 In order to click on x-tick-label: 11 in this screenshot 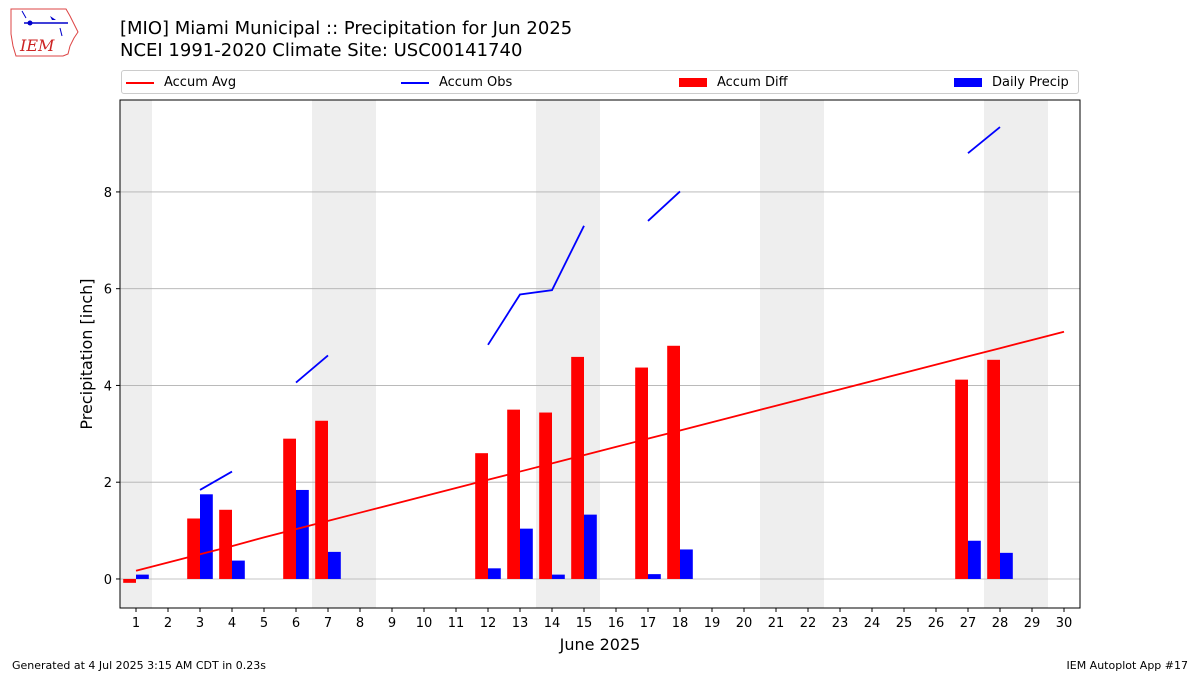, I will do `click(456, 623)`.